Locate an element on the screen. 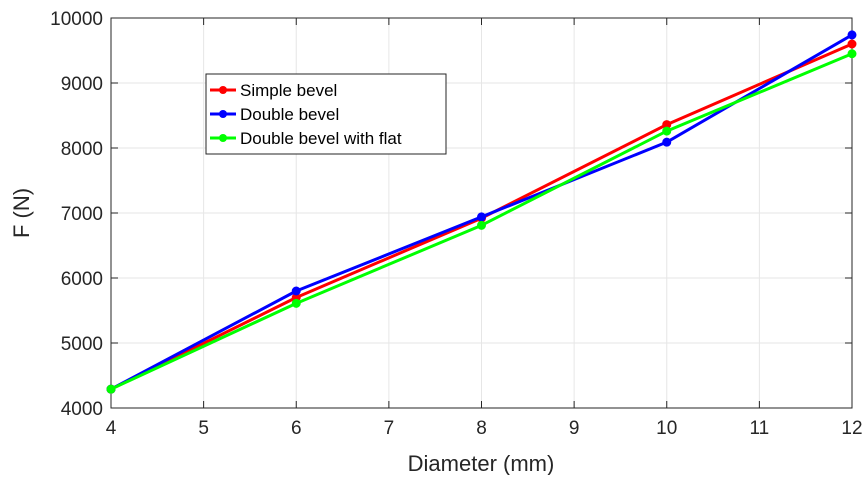 The height and width of the screenshot is (480, 865). legend-label: Double bevel with flat is located at coordinates (321, 138).